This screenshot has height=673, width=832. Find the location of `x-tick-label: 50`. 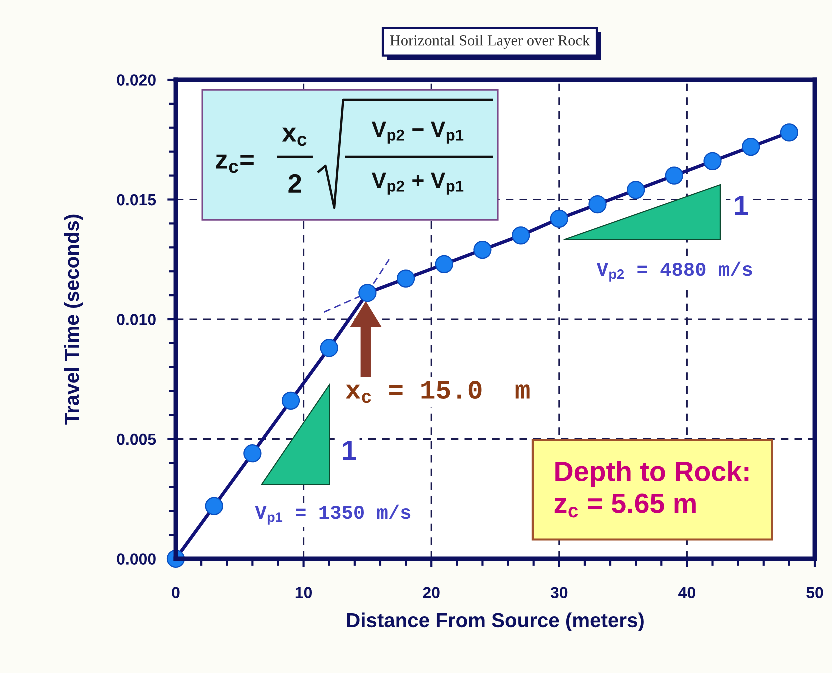

x-tick-label: 50 is located at coordinates (815, 593).